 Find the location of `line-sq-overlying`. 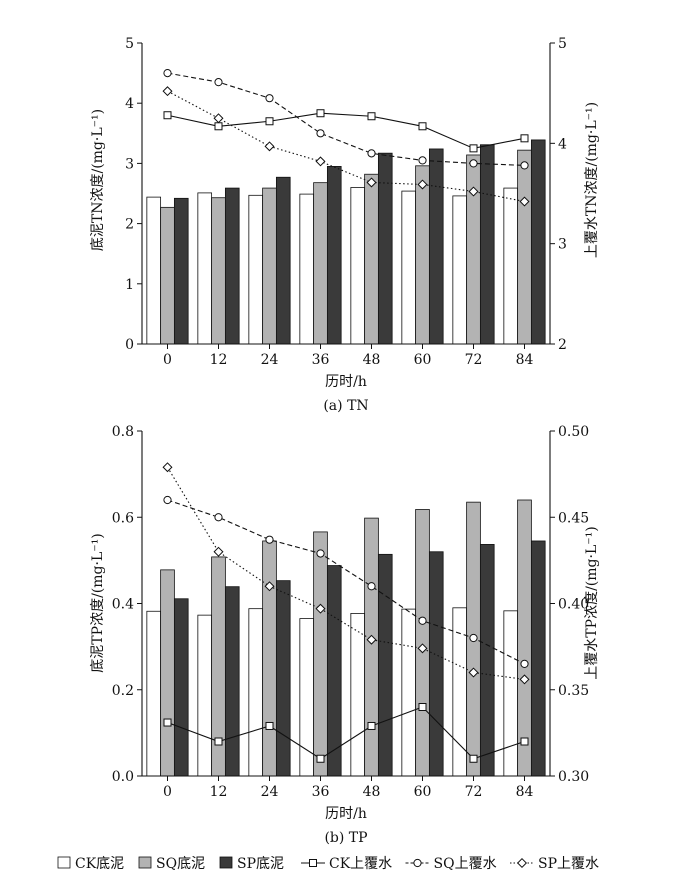

line-sq-overlying is located at coordinates (346, 119).